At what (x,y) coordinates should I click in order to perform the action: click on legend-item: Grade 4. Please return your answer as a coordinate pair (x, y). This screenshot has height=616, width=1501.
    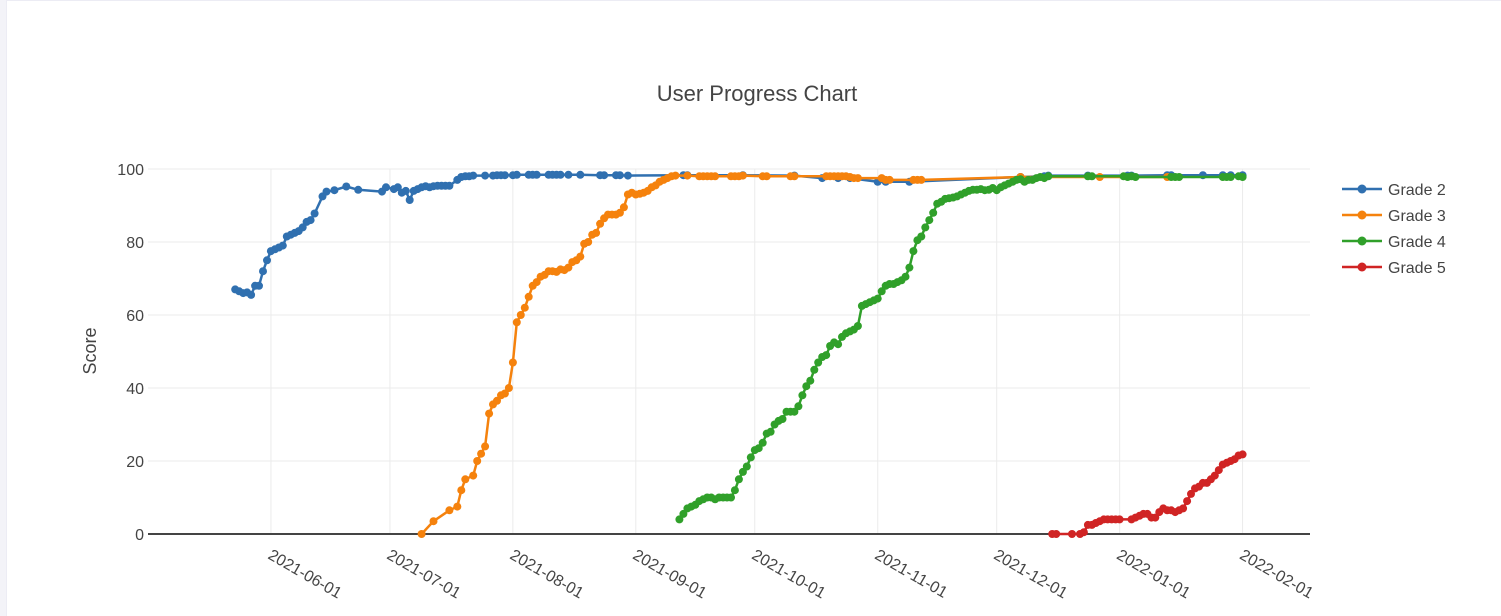
    Looking at the image, I should click on (1394, 242).